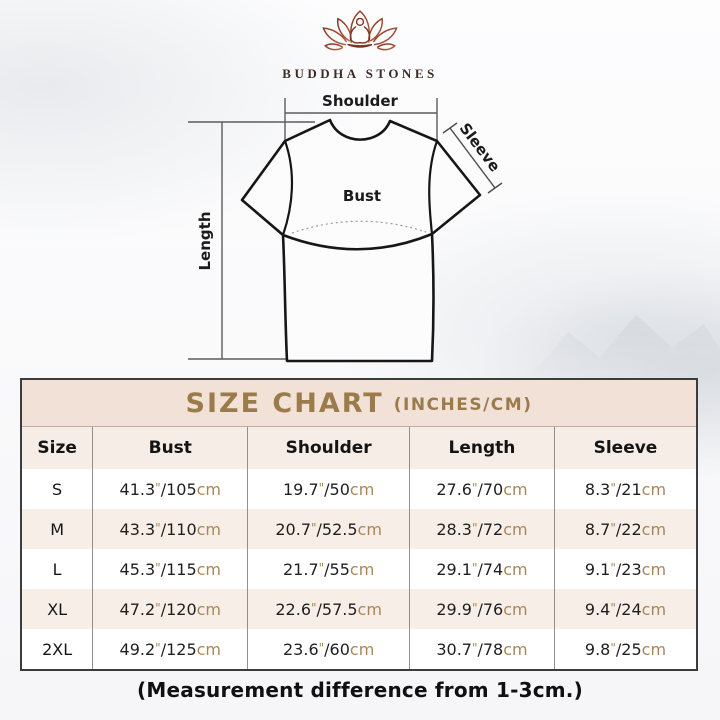 This screenshot has width=720, height=720. Describe the element at coordinates (597, 609) in the screenshot. I see `inches-value: 9.4` at that location.